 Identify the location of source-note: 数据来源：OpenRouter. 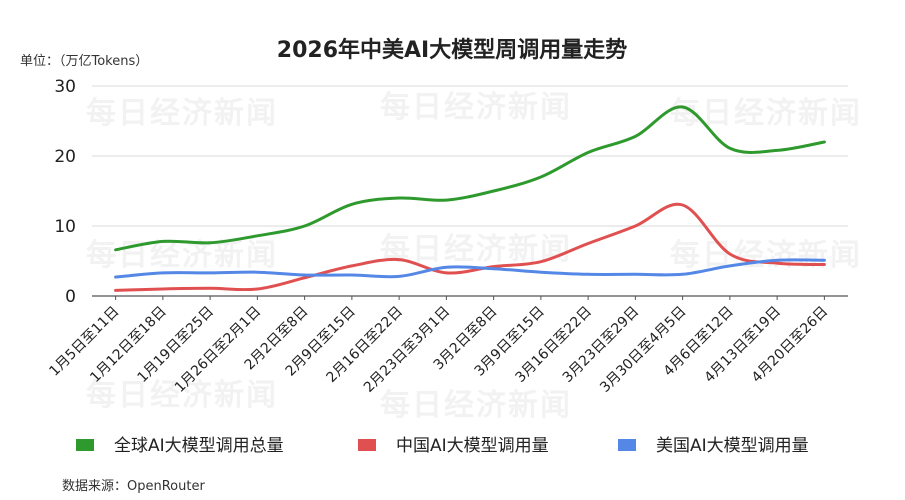
(133, 486).